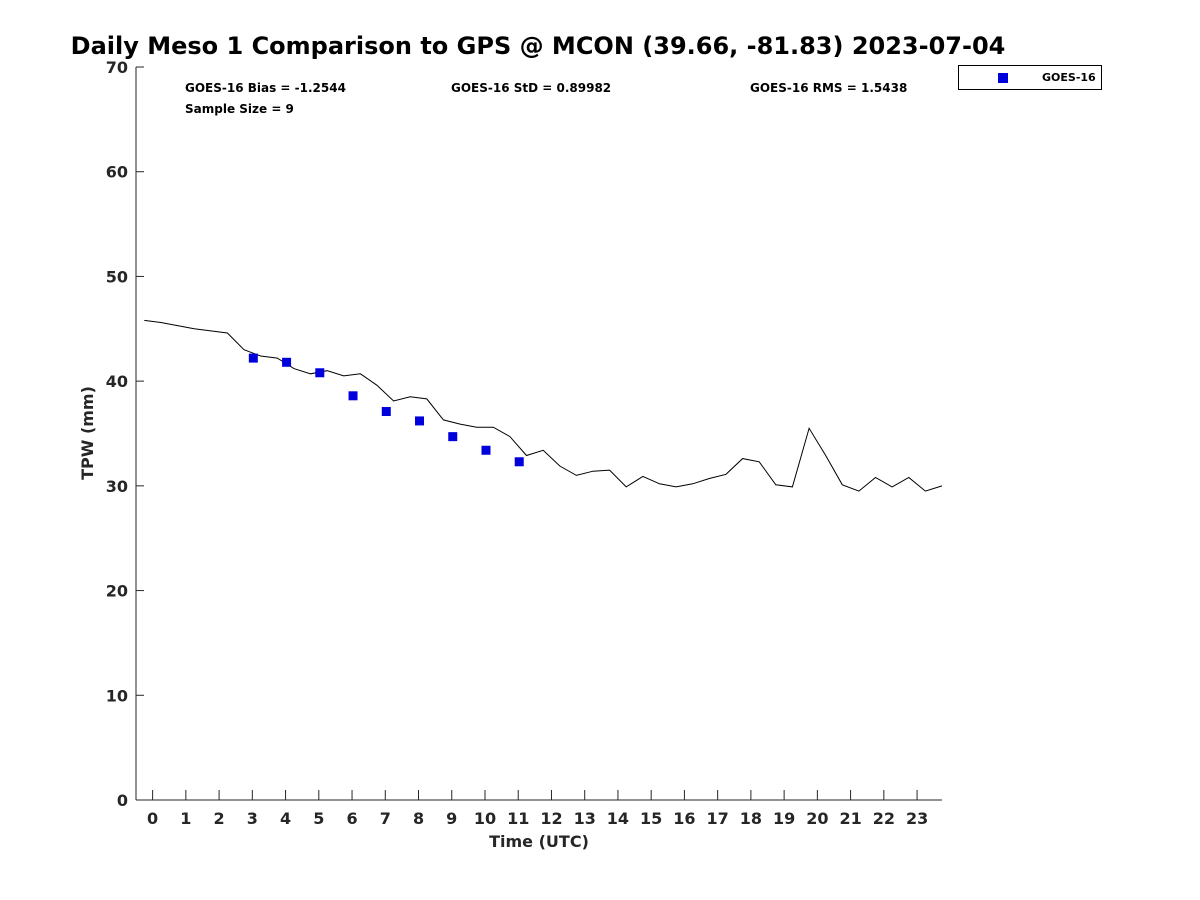 The image size is (1200, 900). Describe the element at coordinates (537, 809) in the screenshot. I see `x-ticks: 0 1 2 3 4 5 6 7 8 9 10 11 12 13 14 15 16 17 18 19 20 21 22 23` at that location.